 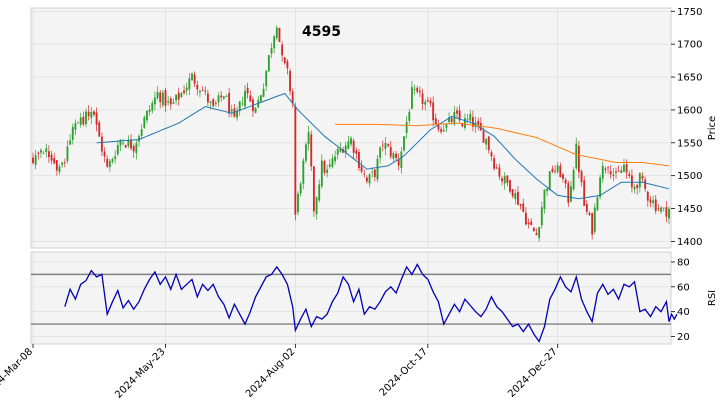 What do you see at coordinates (533, 373) in the screenshot?
I see `date-tick-label: 2024-Dec-27` at bounding box center [533, 373].